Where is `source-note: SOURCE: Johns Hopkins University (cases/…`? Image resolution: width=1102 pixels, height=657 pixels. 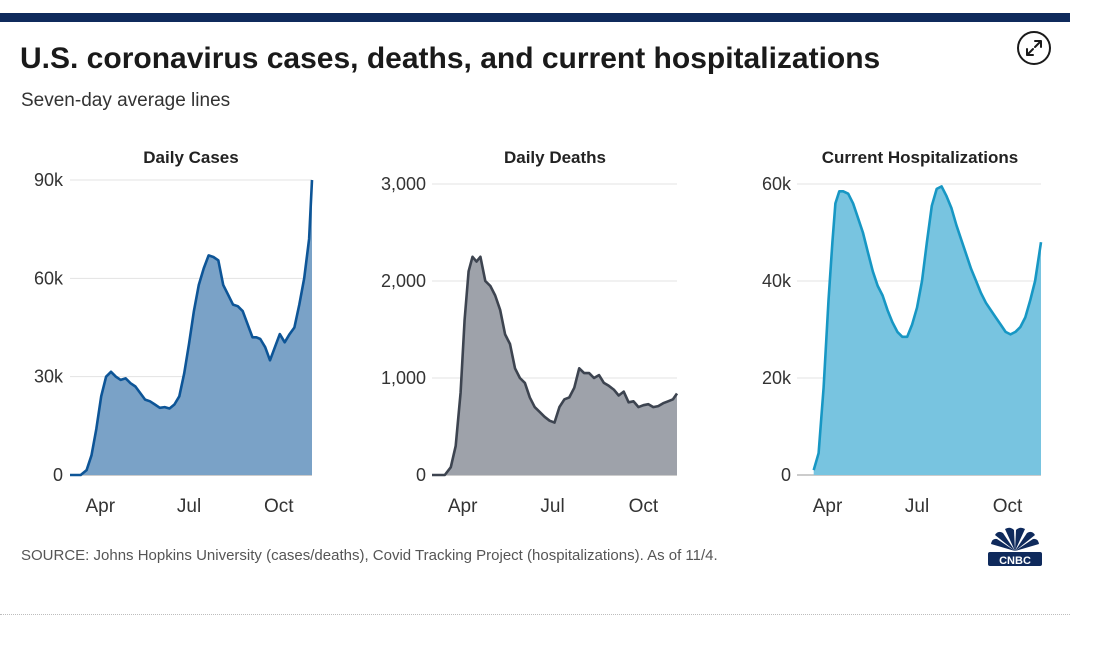 source-note: SOURCE: Johns Hopkins University (cases/… is located at coordinates (369, 555).